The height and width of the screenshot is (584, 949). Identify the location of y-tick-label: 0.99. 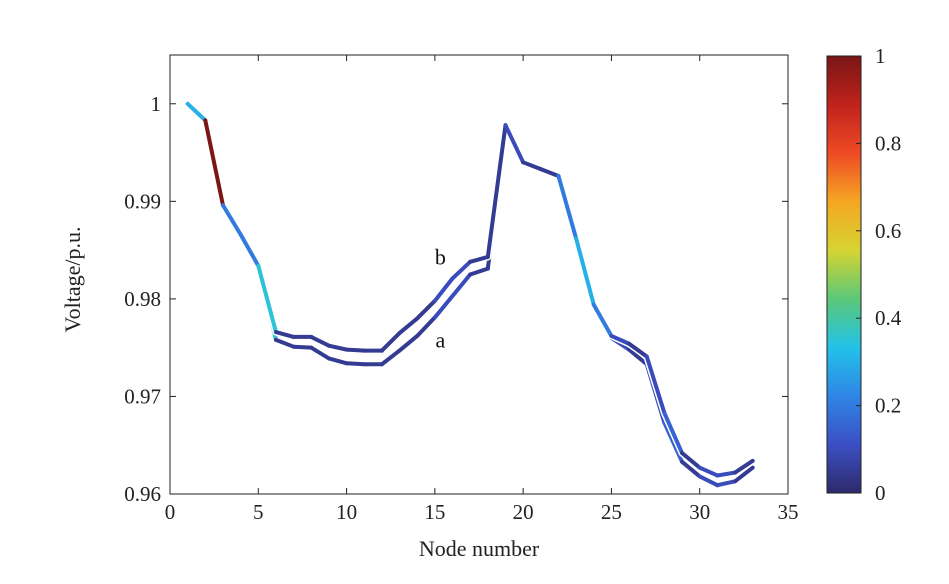
(142, 201).